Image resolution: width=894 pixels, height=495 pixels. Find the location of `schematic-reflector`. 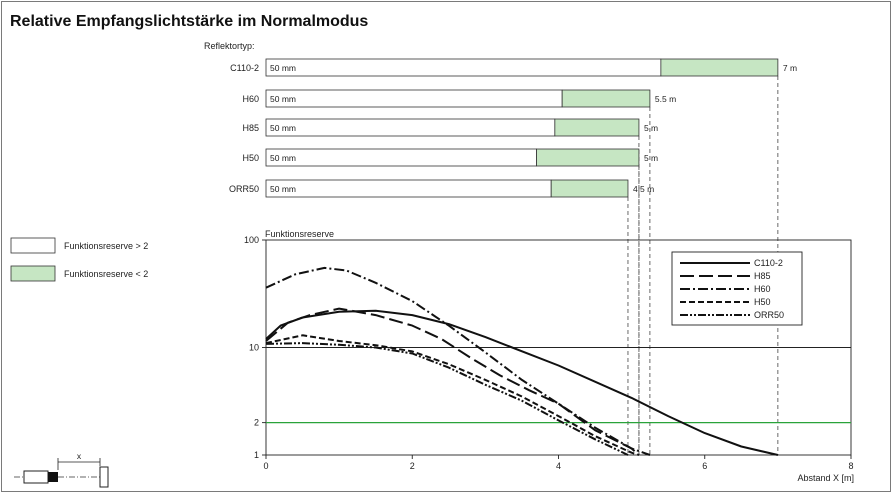

schematic-reflector is located at coordinates (104, 477).